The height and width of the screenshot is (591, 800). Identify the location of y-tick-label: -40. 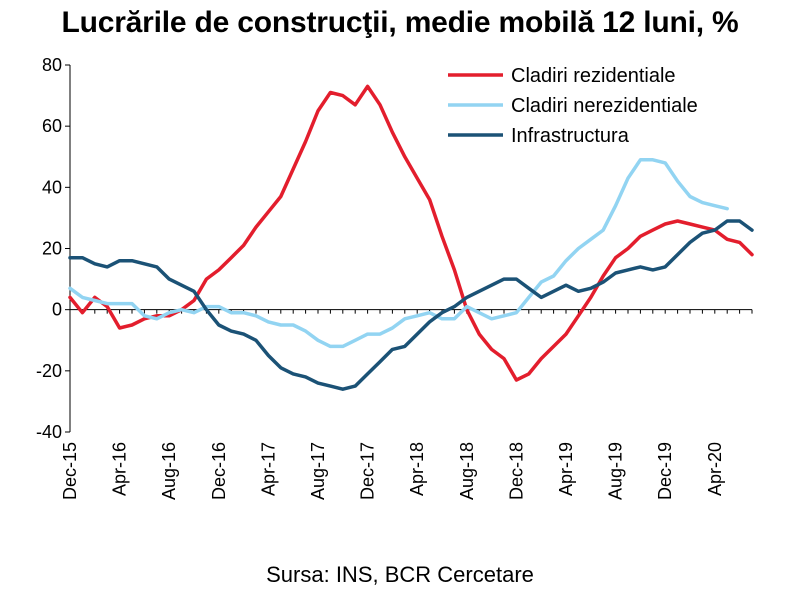
(49, 432).